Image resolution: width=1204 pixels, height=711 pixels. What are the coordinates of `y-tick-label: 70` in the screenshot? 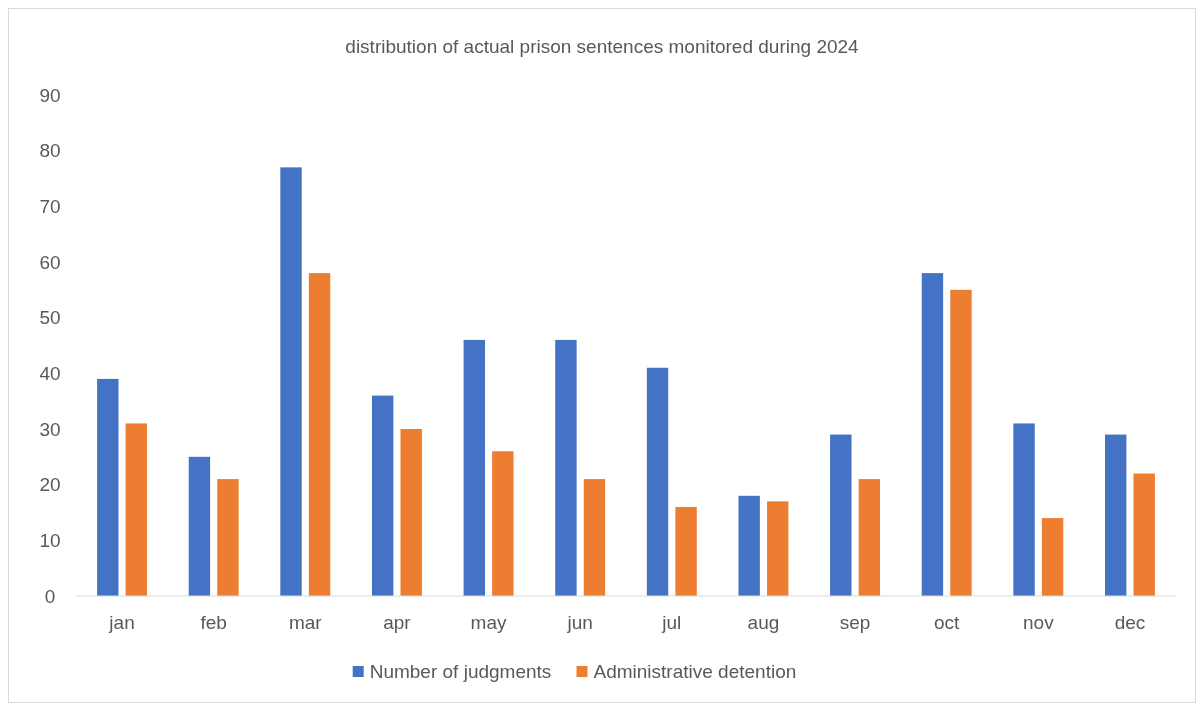 It's located at (50, 206).